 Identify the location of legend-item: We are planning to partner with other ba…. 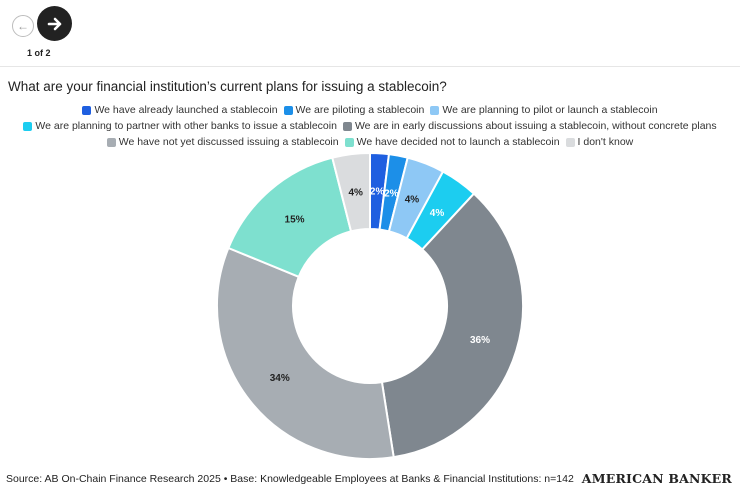
(180, 126).